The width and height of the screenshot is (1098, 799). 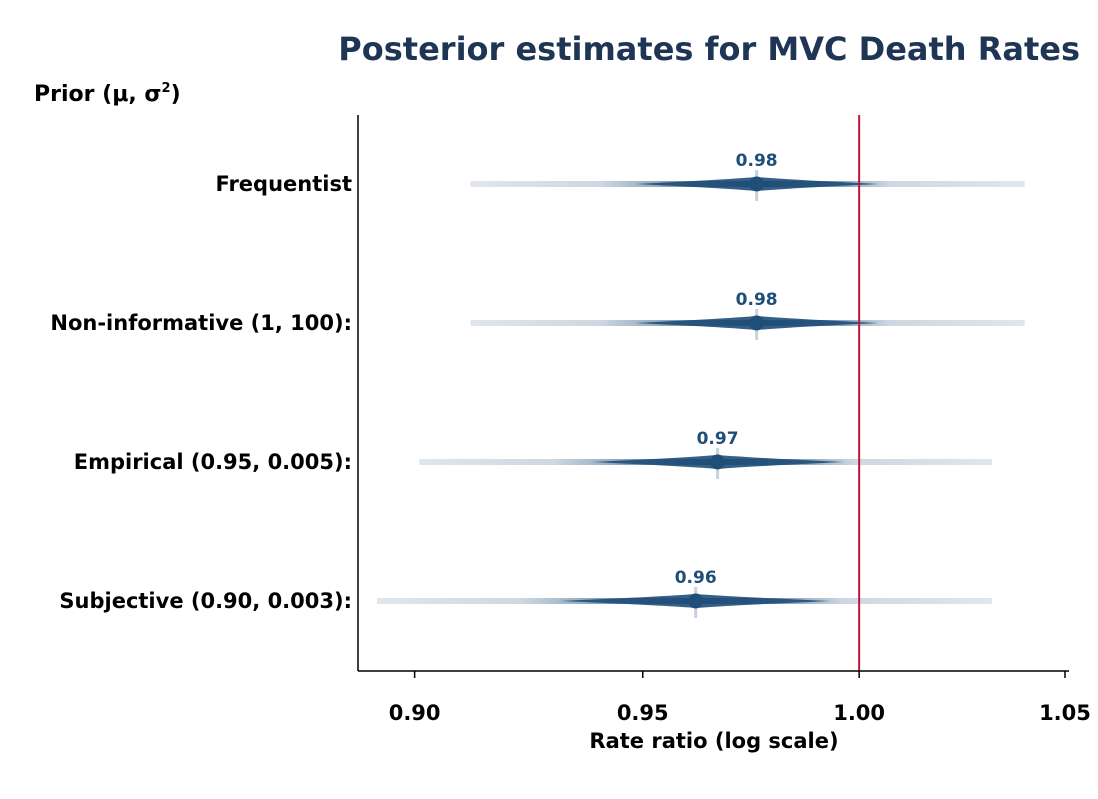 I want to click on row-4-label: Subjective (0.90, 0.003):, so click(x=205, y=601).